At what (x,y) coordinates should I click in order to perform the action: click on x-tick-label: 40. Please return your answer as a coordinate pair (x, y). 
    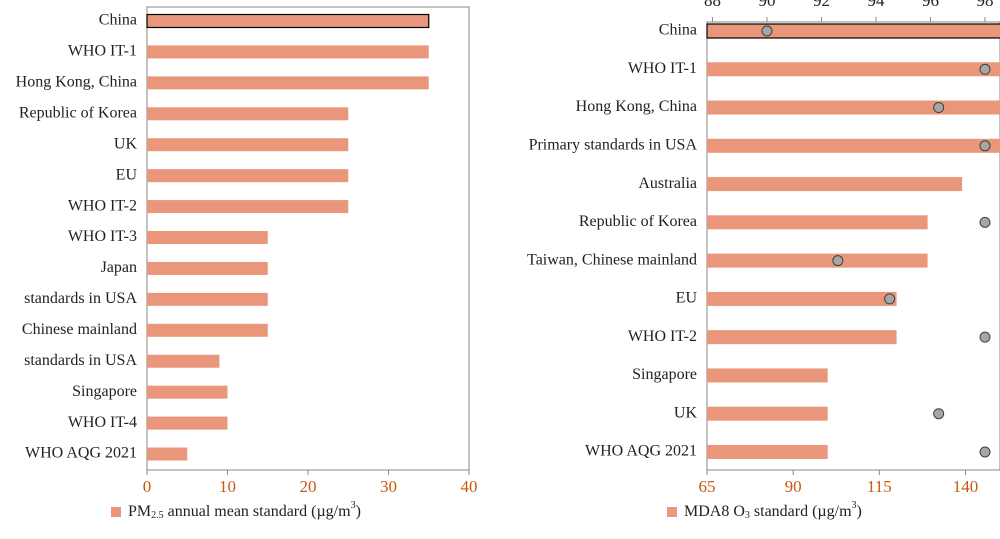
    Looking at the image, I should click on (469, 486).